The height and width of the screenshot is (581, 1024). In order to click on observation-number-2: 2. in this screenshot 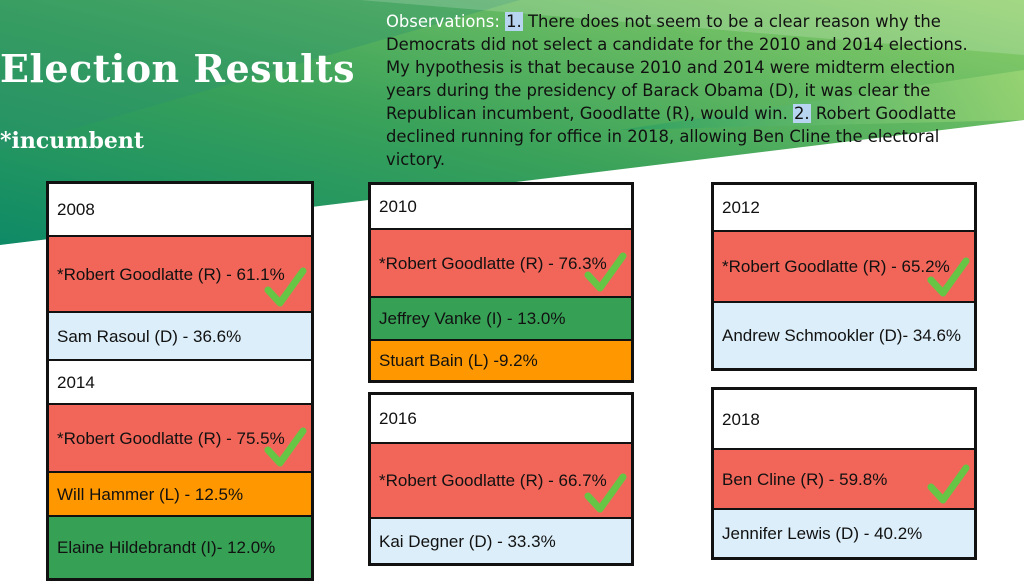, I will do `click(802, 113)`.